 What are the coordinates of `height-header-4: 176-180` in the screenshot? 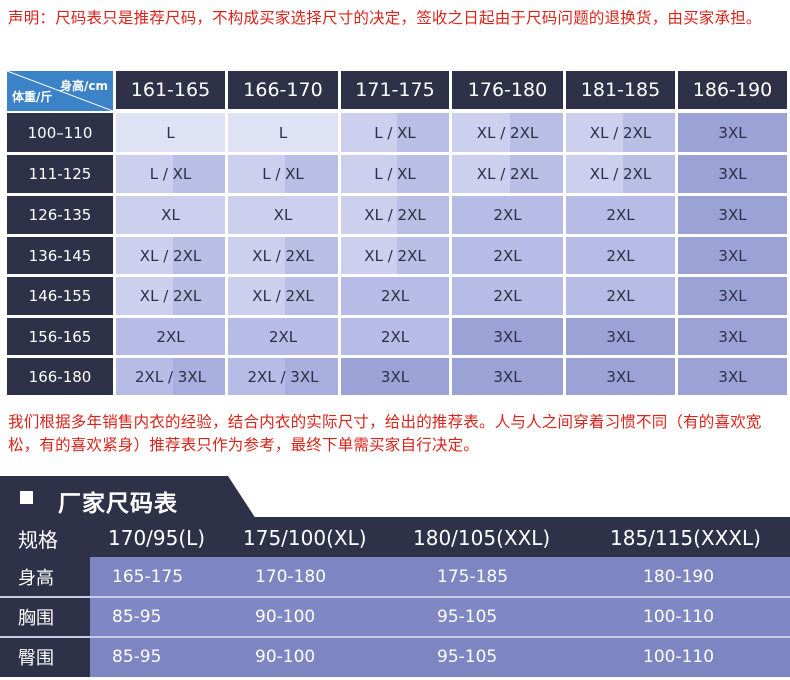 It's located at (507, 90).